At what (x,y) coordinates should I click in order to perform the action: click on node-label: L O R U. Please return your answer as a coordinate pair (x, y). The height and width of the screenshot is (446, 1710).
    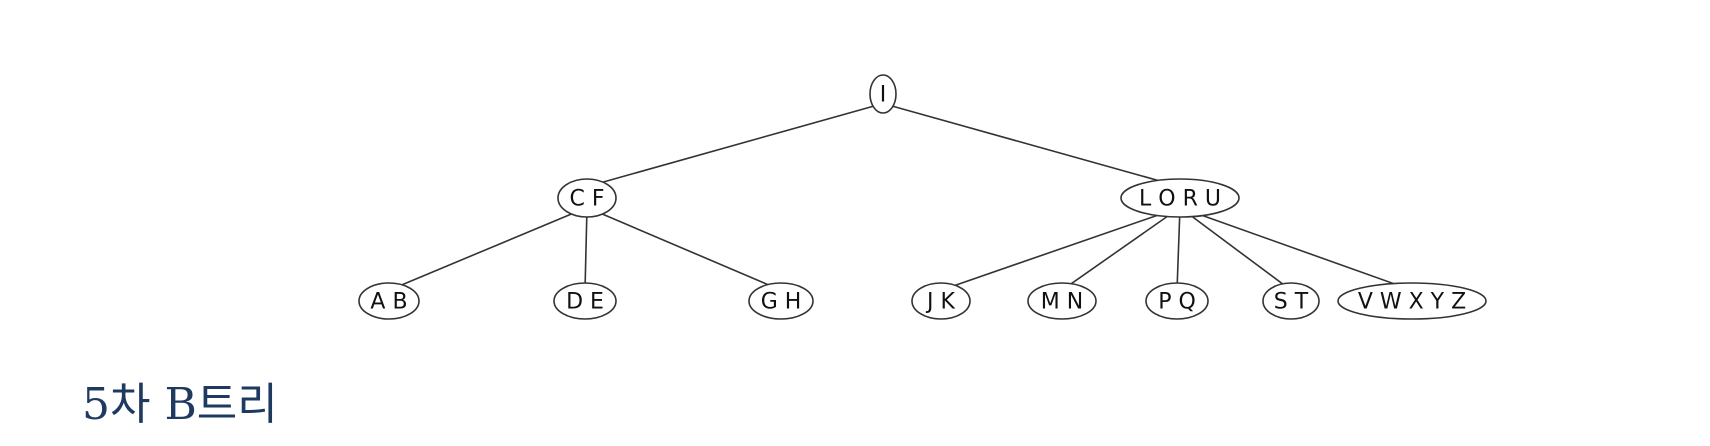
    Looking at the image, I should click on (1180, 199).